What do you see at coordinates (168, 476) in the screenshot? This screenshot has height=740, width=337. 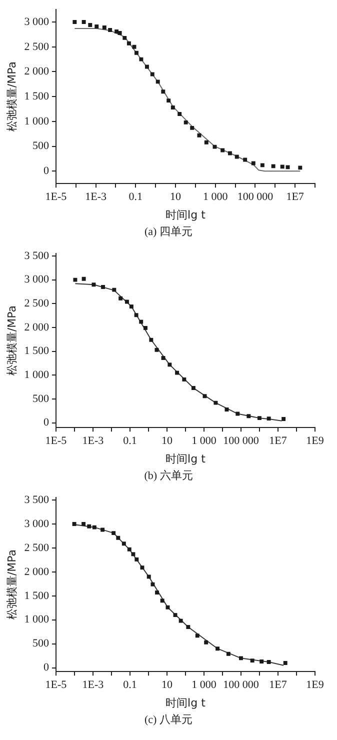 I see `text: (b) 六单元` at bounding box center [168, 476].